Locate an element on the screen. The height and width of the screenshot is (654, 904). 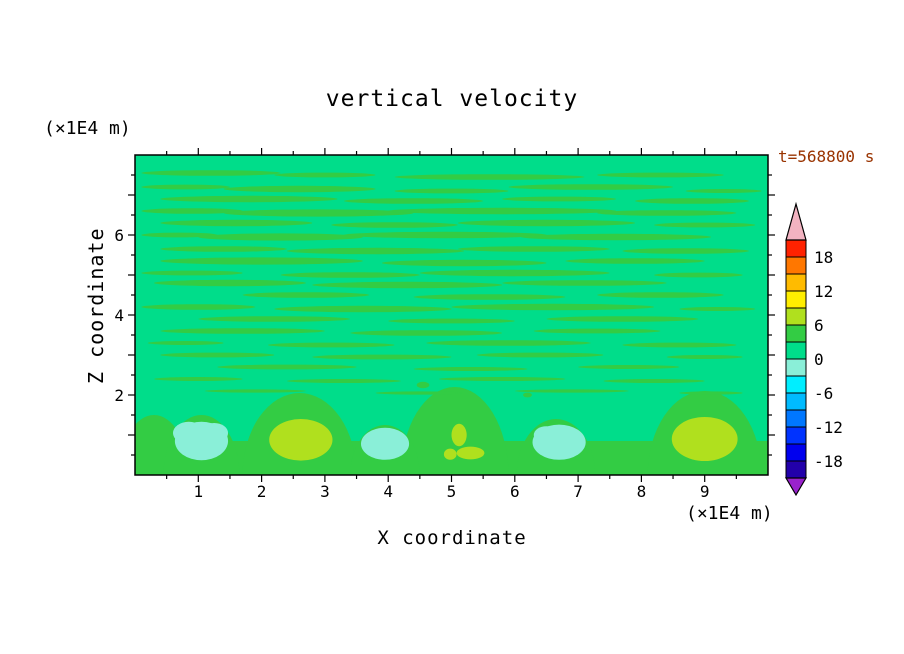
colorbar: 18 12 6 0 -6 -12 -18 is located at coordinates (813, 349).